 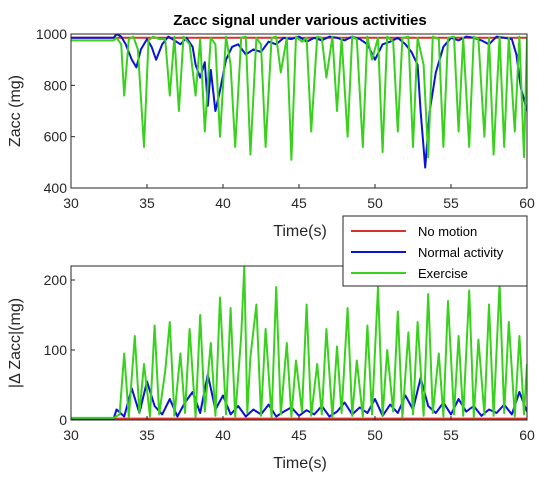 What do you see at coordinates (71, 203) in the screenshot?
I see `top-x-tick-label: 30` at bounding box center [71, 203].